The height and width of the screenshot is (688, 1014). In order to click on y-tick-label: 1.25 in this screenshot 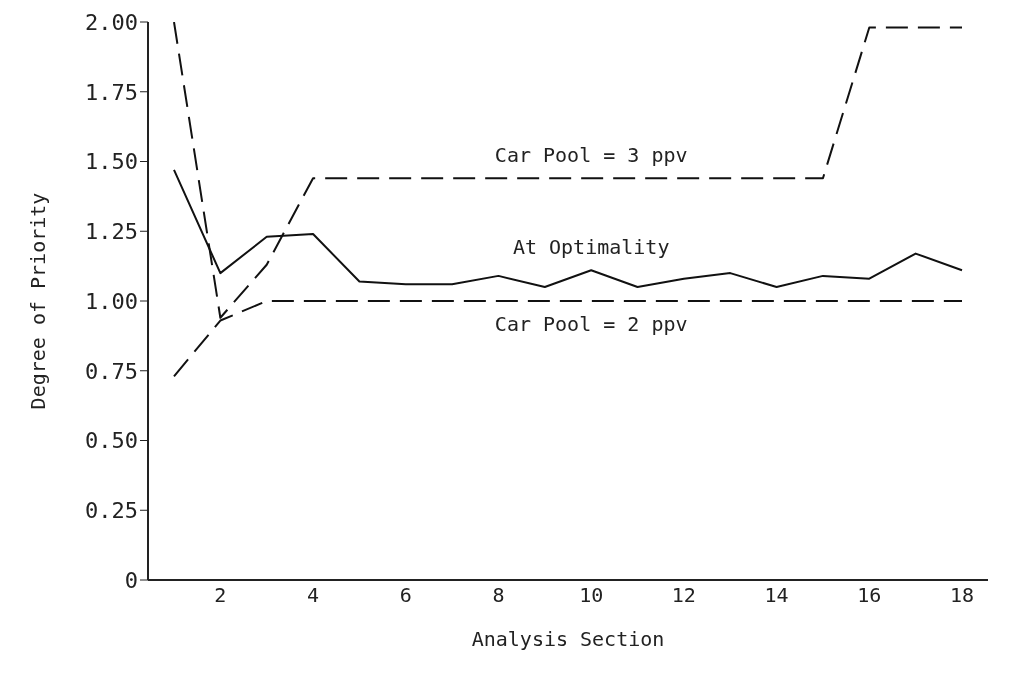, I will do `click(111, 232)`.